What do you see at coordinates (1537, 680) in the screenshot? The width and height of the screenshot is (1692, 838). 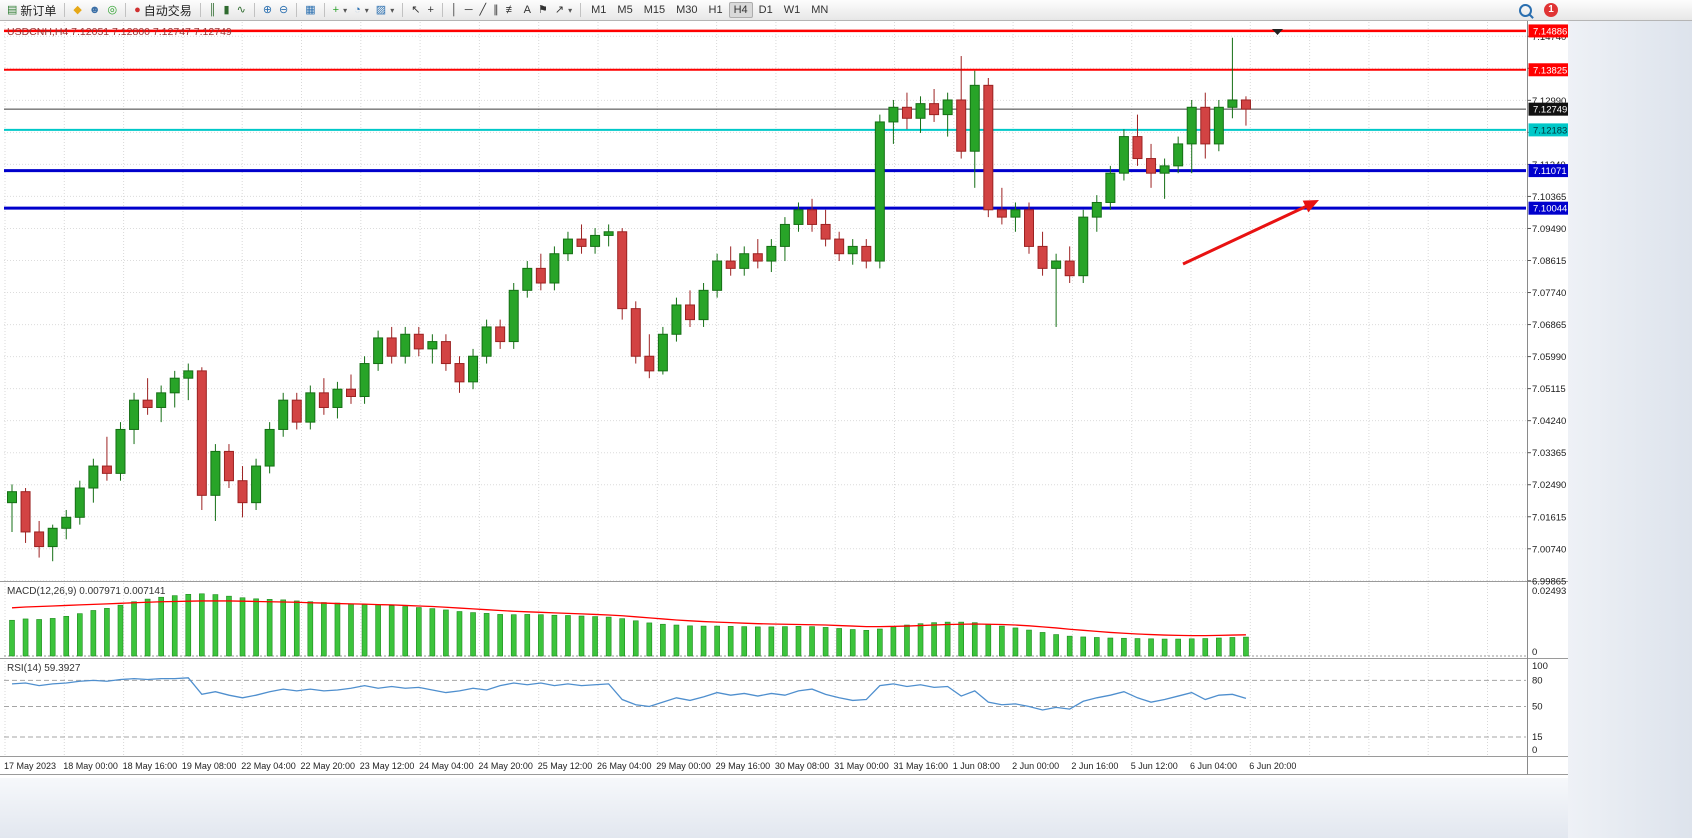 I see `rsi-scale-label: 80` at bounding box center [1537, 680].